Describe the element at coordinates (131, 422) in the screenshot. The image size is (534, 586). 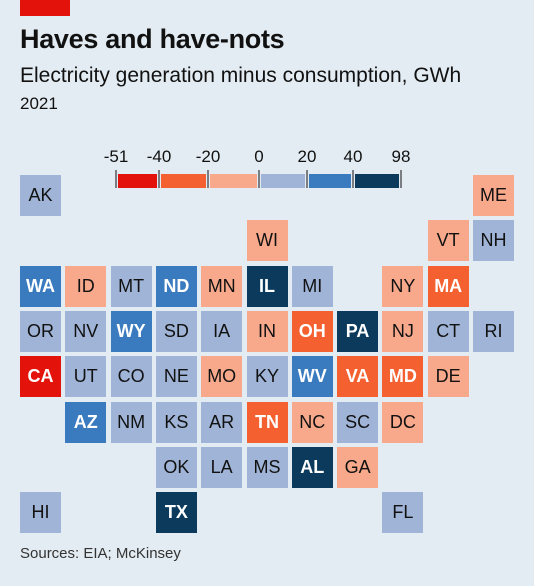
I see `state-tile-nm: NM` at that location.